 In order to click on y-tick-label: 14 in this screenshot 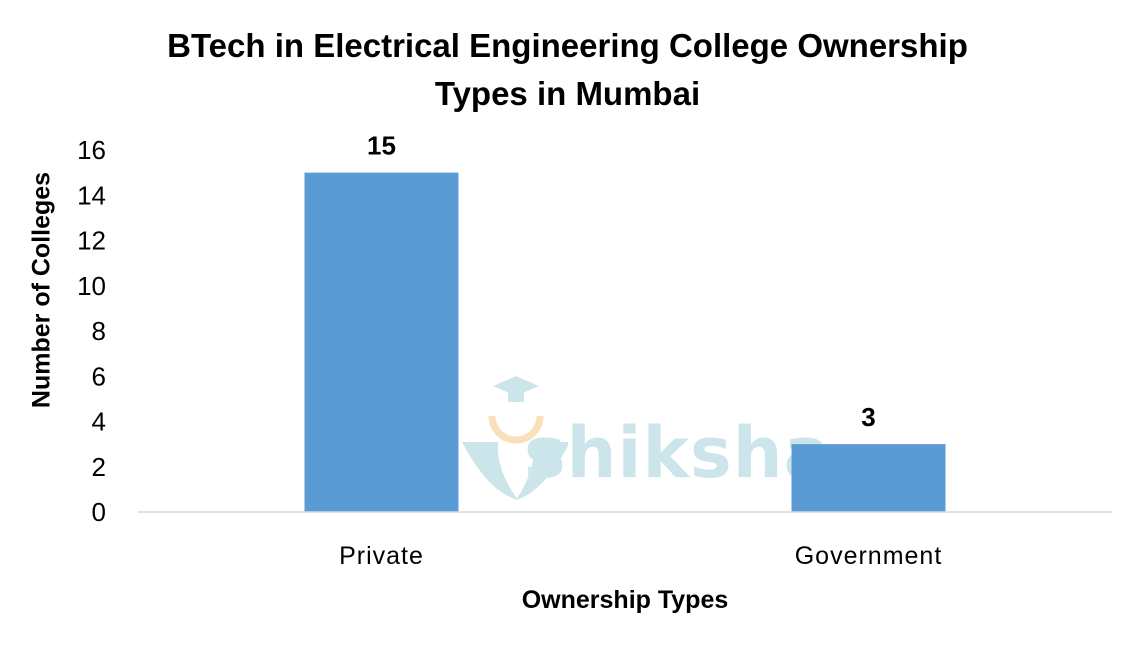, I will do `click(91, 195)`.